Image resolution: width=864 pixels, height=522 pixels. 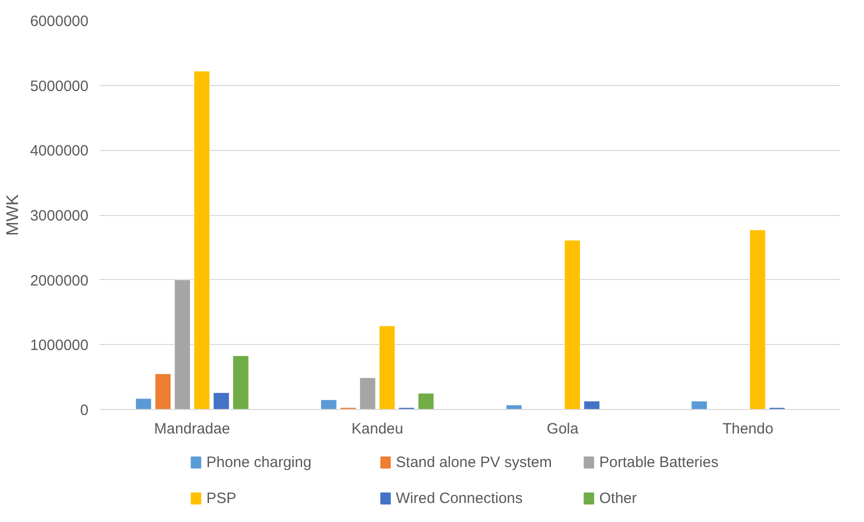 I want to click on x-tick-label: Mandradae, so click(x=192, y=429).